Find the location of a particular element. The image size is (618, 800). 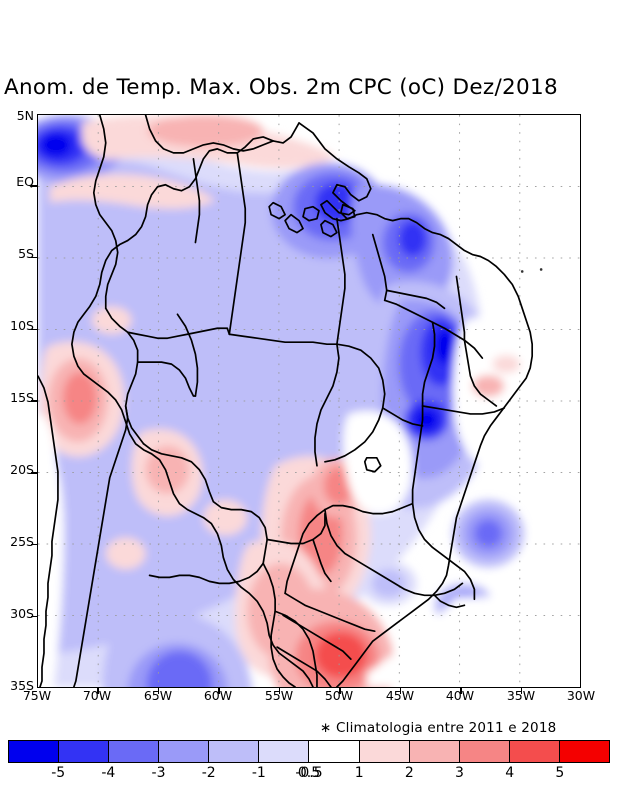

colorbar-tick--0.5: -0.5 is located at coordinates (309, 773).